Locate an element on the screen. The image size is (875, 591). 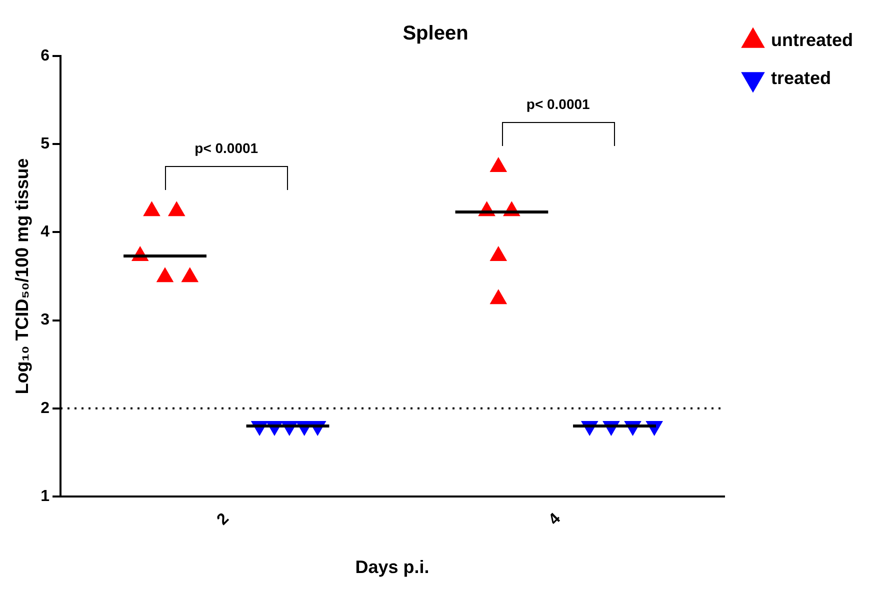
y-tick-label: 3 is located at coordinates (45, 320).